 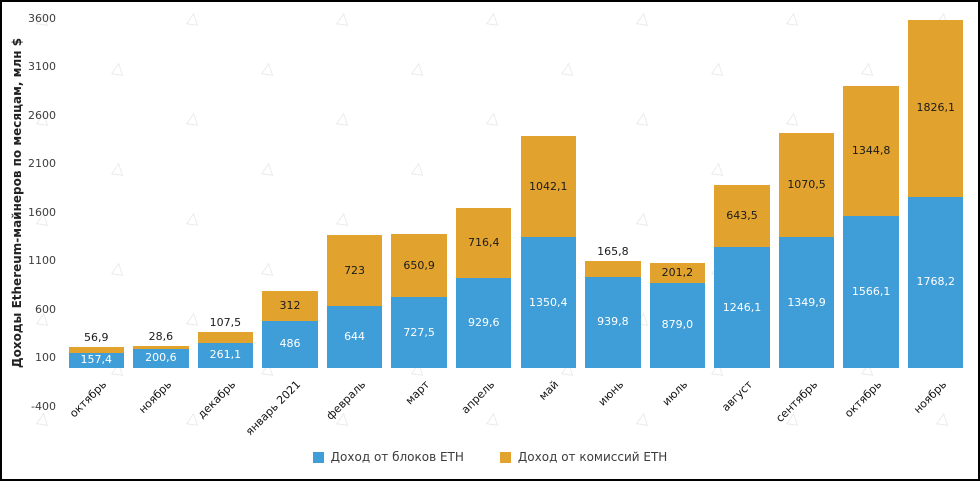 I want to click on value-label-blocks: 200,6, so click(x=161, y=358).